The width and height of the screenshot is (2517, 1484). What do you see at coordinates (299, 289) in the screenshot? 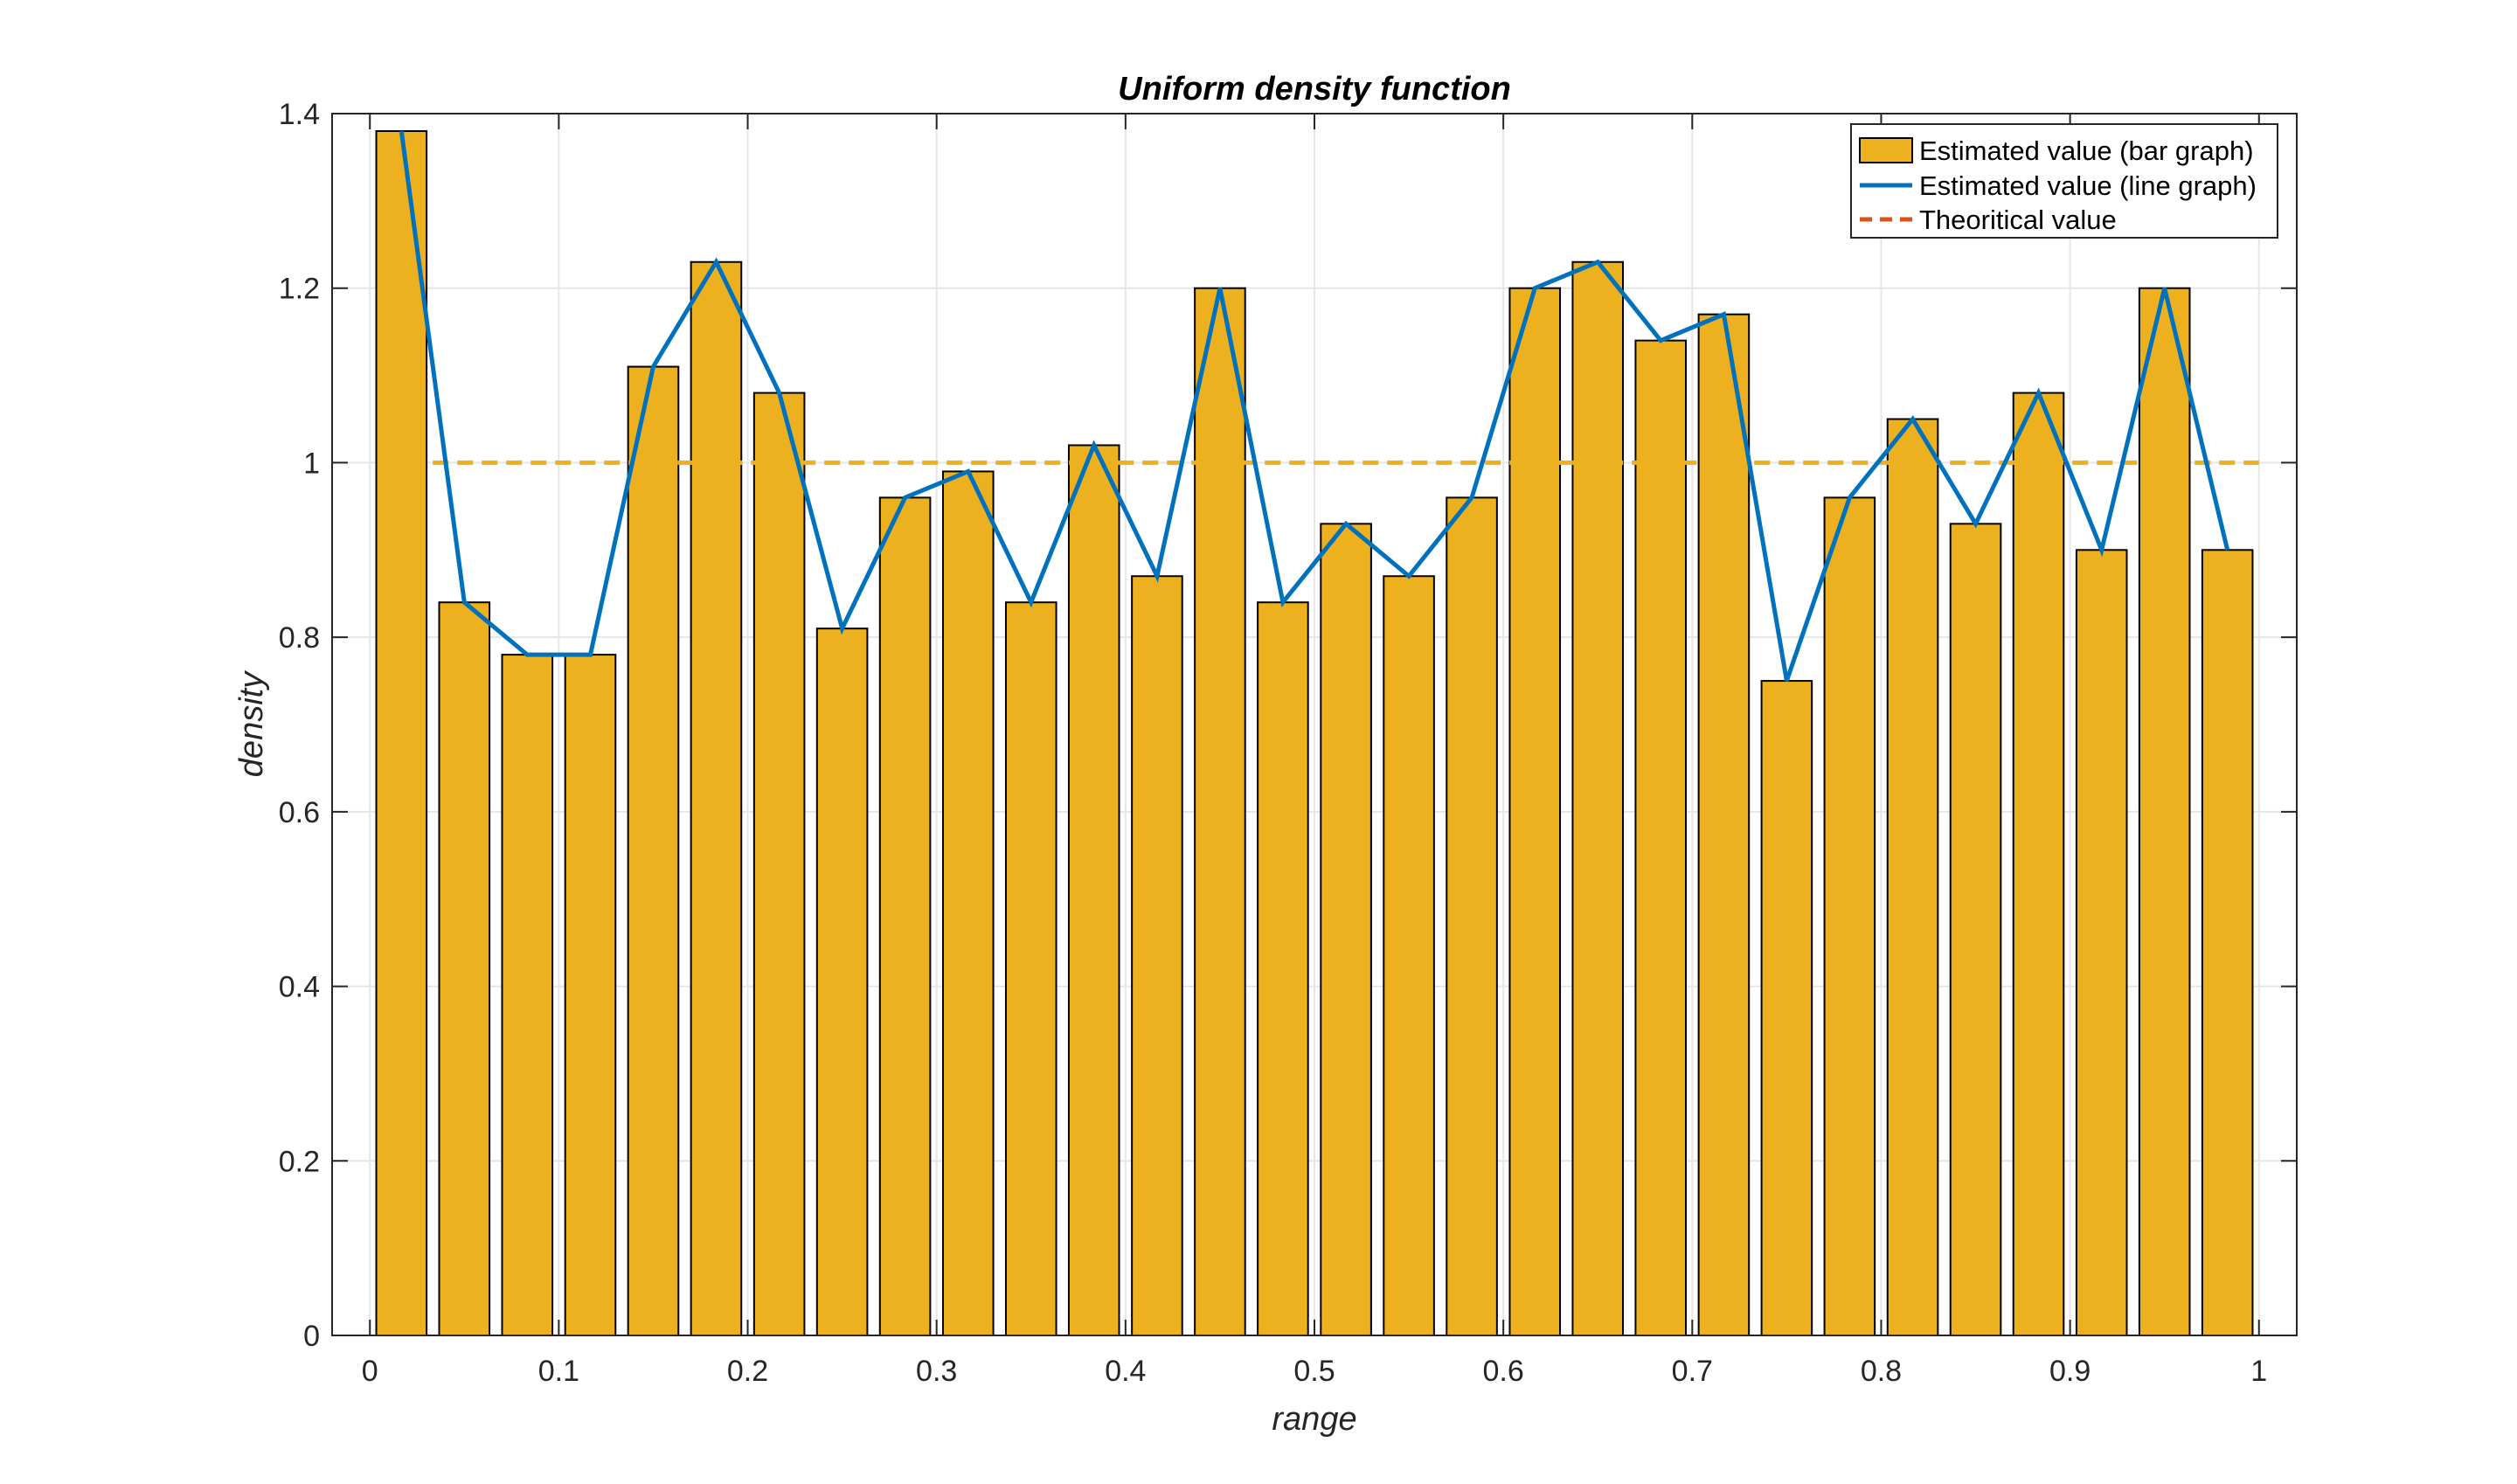
I see `y-tick-label: 1.2` at bounding box center [299, 289].